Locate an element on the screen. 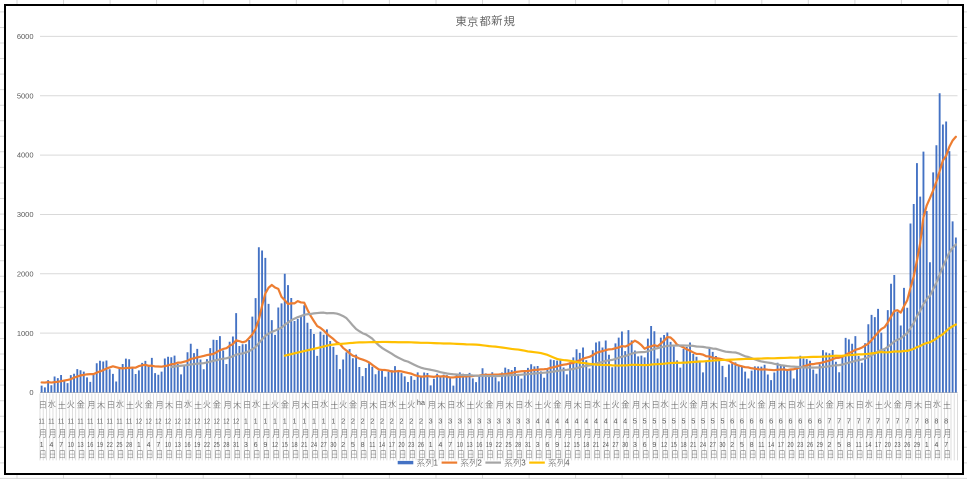  svg-text: ha is located at coordinates (421, 402).